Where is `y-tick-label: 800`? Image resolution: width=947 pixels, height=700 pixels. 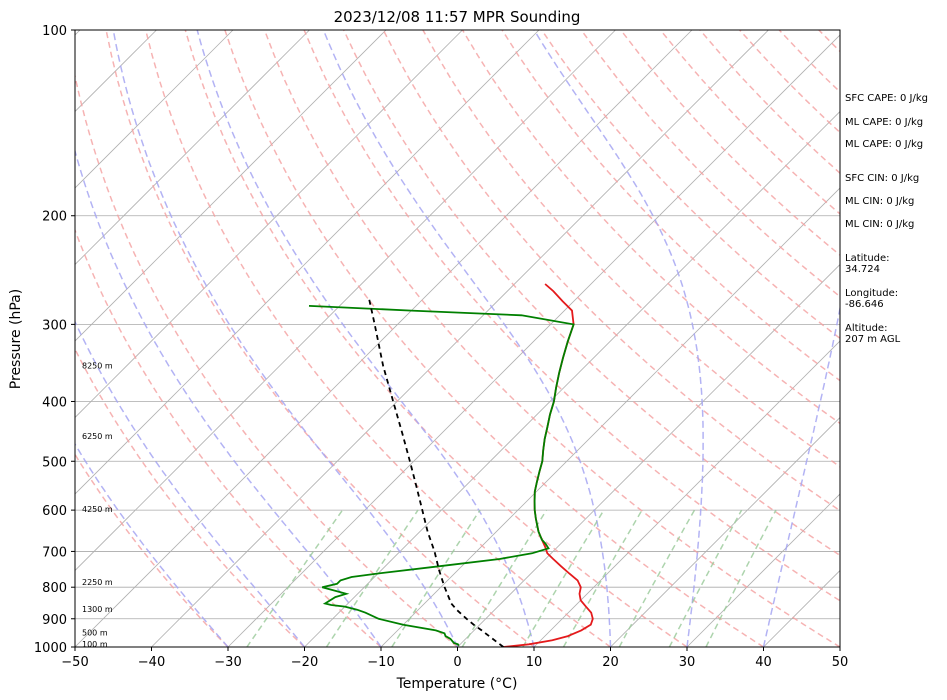
y-tick-label: 800 is located at coordinates (54, 588).